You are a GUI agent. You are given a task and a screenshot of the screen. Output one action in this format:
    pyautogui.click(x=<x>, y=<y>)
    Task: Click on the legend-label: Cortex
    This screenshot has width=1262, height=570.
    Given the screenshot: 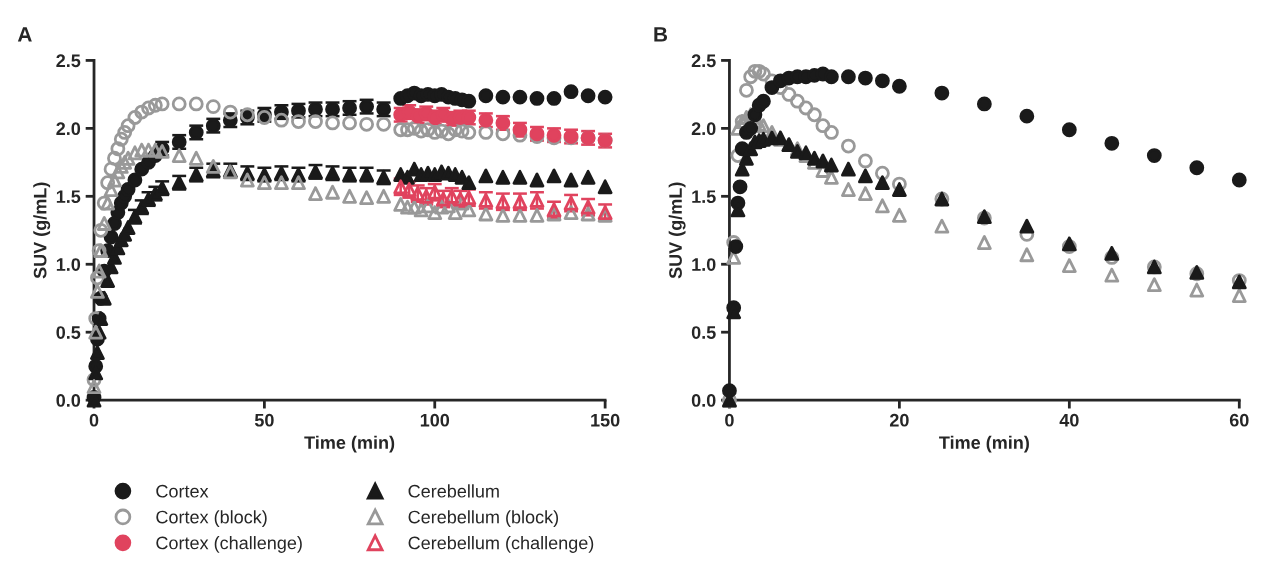 What is the action you would take?
    pyautogui.click(x=182, y=491)
    